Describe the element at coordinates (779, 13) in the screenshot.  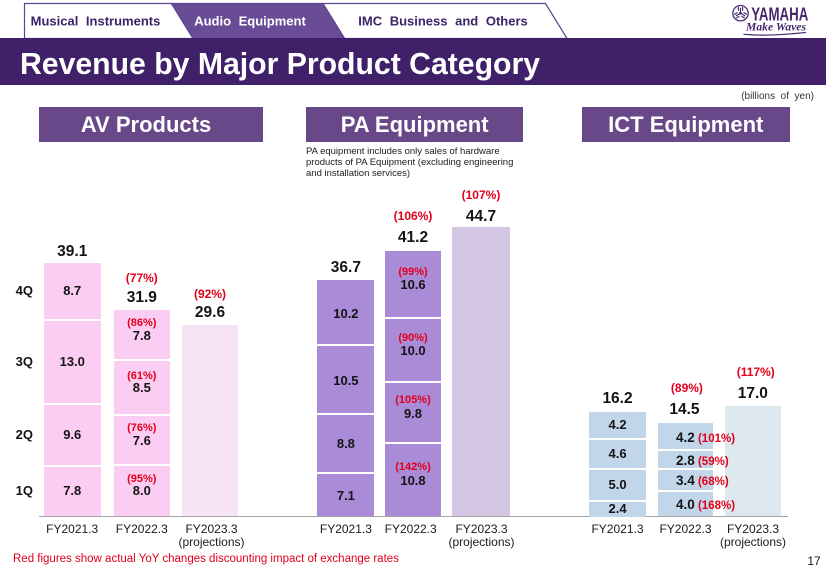
I see `svg-text: YAMAHA` at that location.